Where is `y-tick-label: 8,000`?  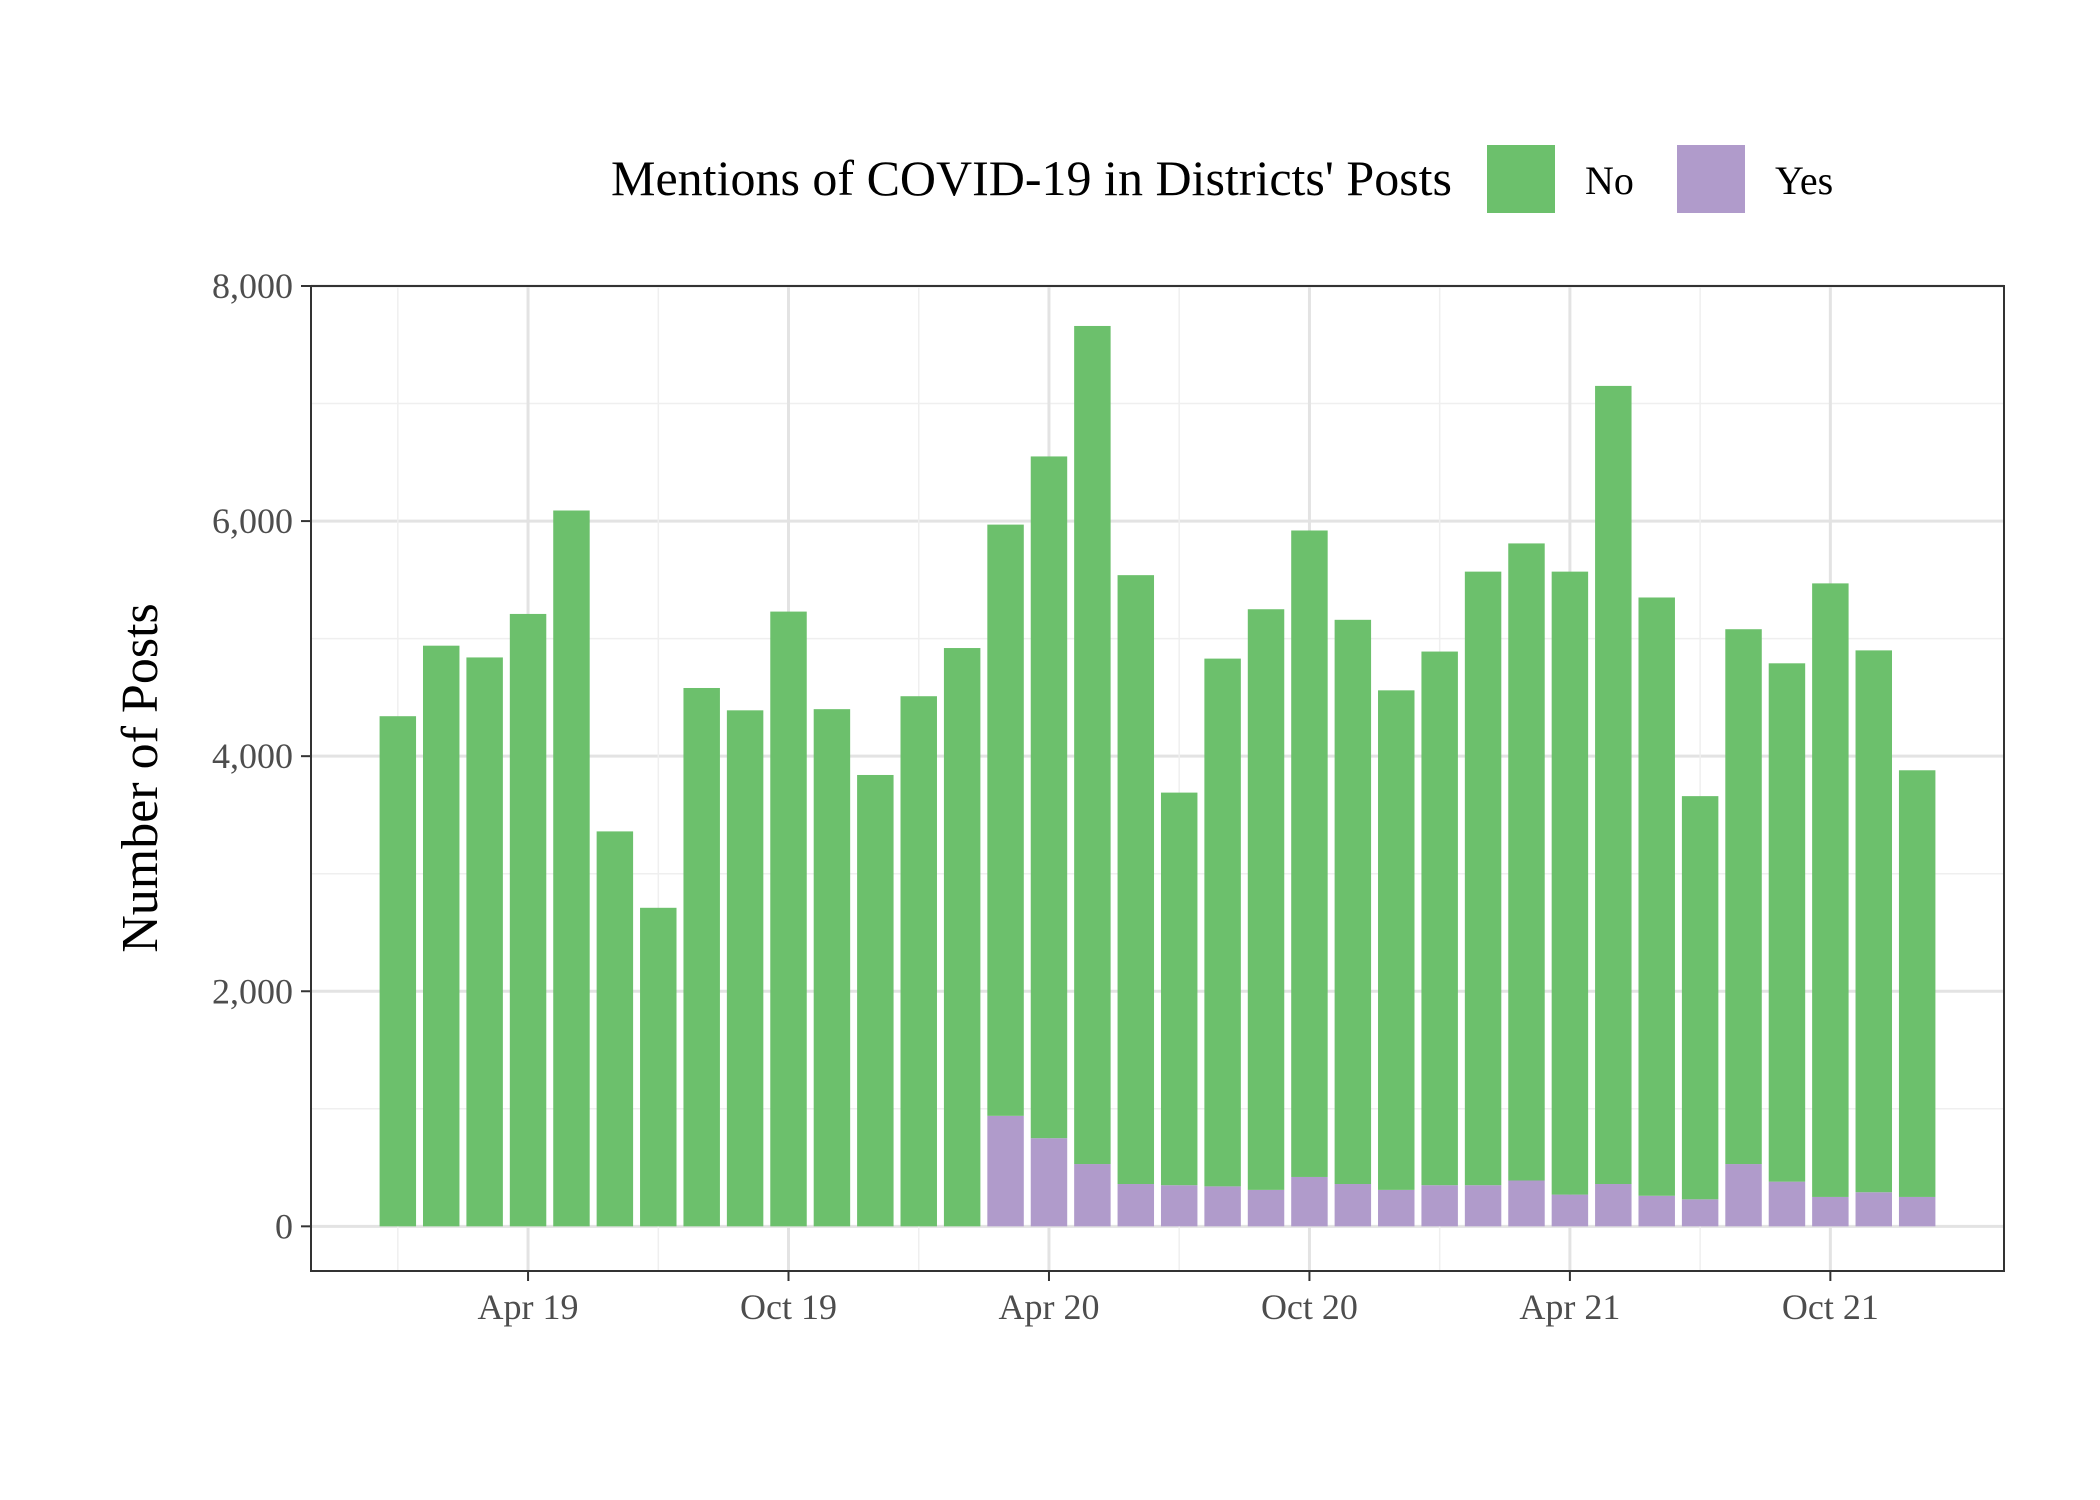
y-tick-label: 8,000 is located at coordinates (252, 286).